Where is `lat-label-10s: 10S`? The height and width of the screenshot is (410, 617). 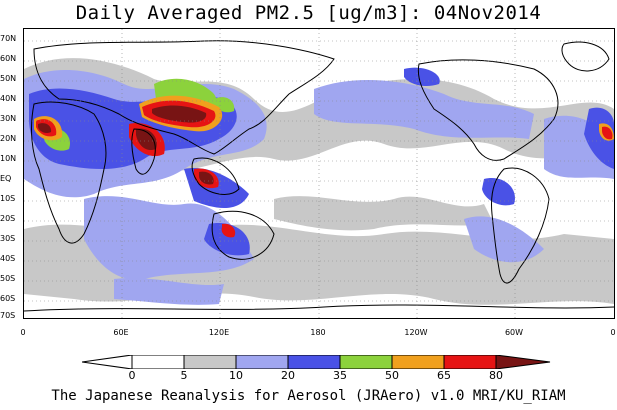 lat-label-10s: 10S is located at coordinates (8, 198).